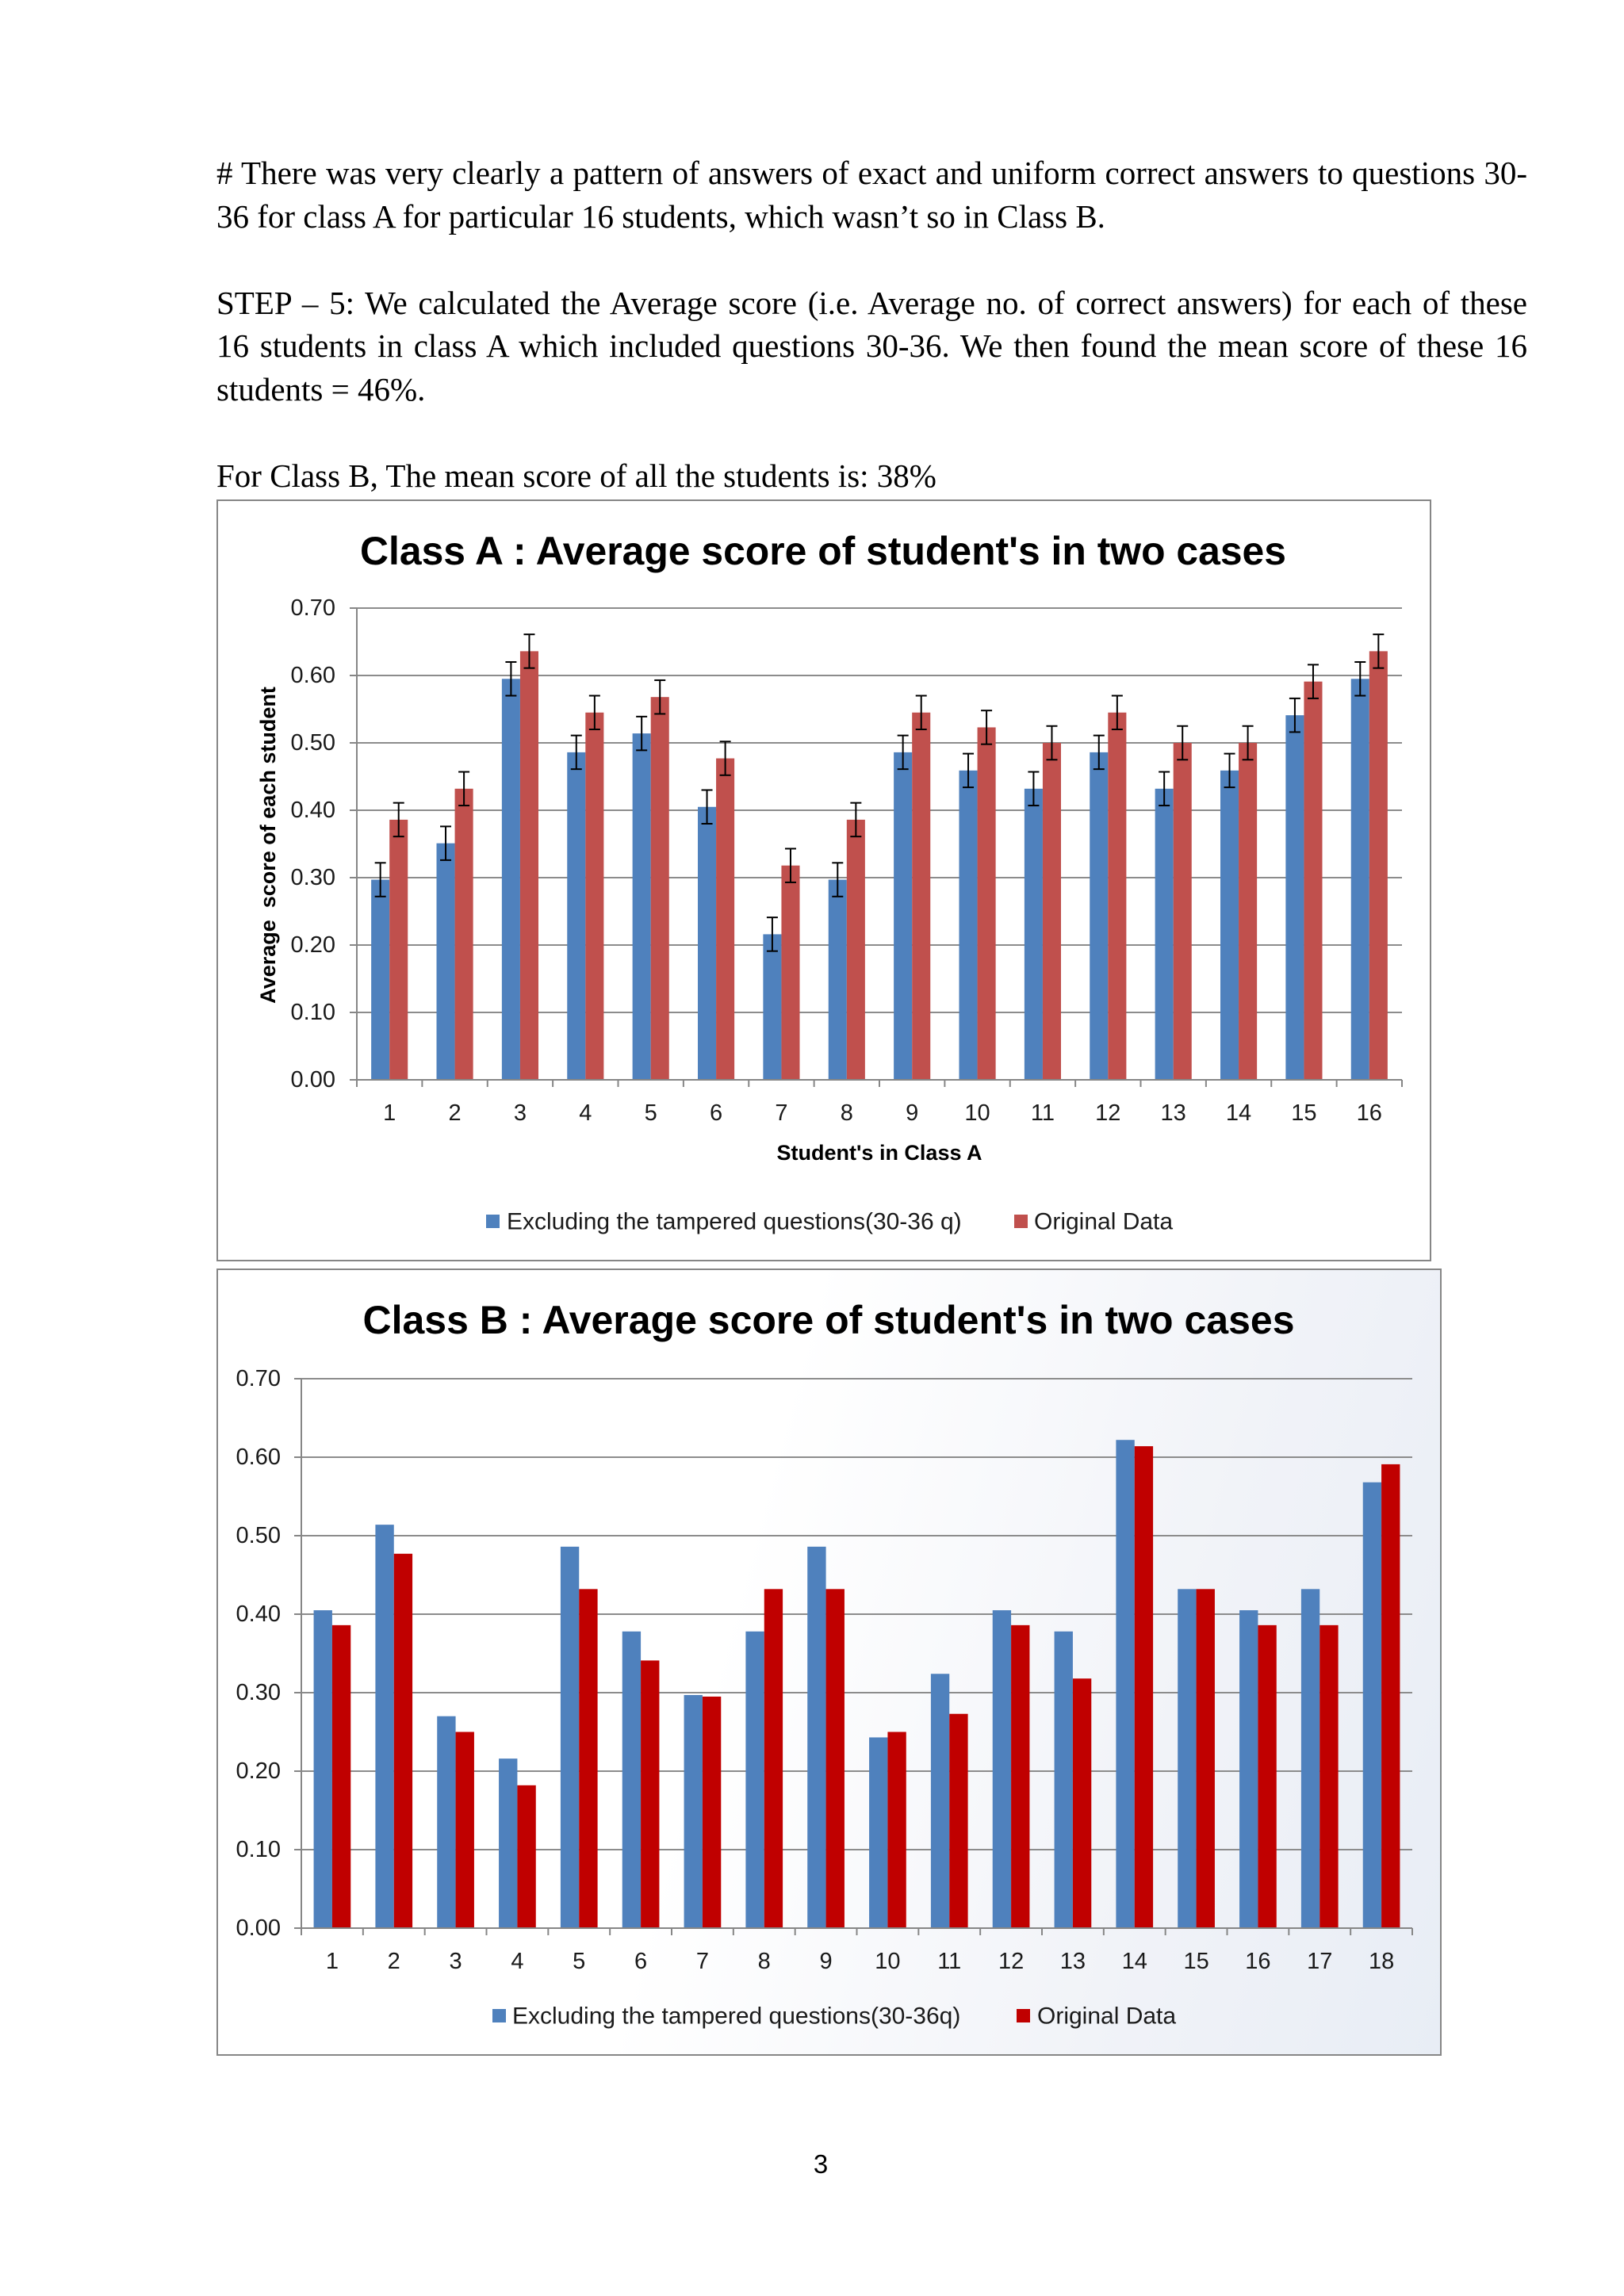 This screenshot has width=1624, height=2296. Describe the element at coordinates (1257, 1961) in the screenshot. I see `x-tick-label: 16` at that location.